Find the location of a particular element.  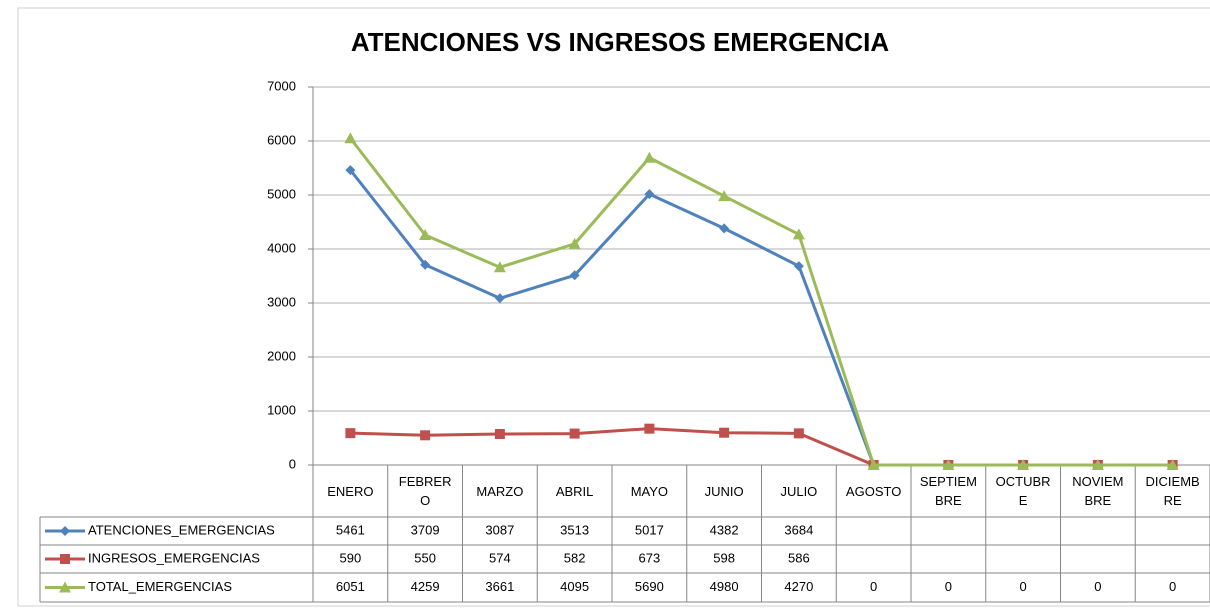

category-cell: JULIO is located at coordinates (799, 491).